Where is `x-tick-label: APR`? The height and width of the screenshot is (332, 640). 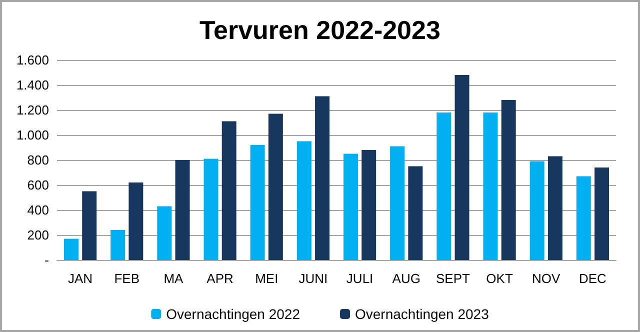 x-tick-label: APR is located at coordinates (220, 278).